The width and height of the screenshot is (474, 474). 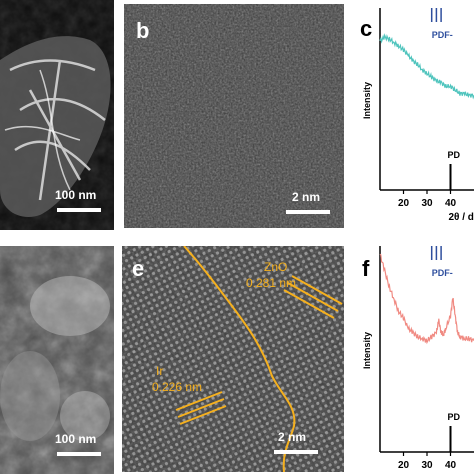 I want to click on panel-e-letter: e, so click(x=138, y=268).